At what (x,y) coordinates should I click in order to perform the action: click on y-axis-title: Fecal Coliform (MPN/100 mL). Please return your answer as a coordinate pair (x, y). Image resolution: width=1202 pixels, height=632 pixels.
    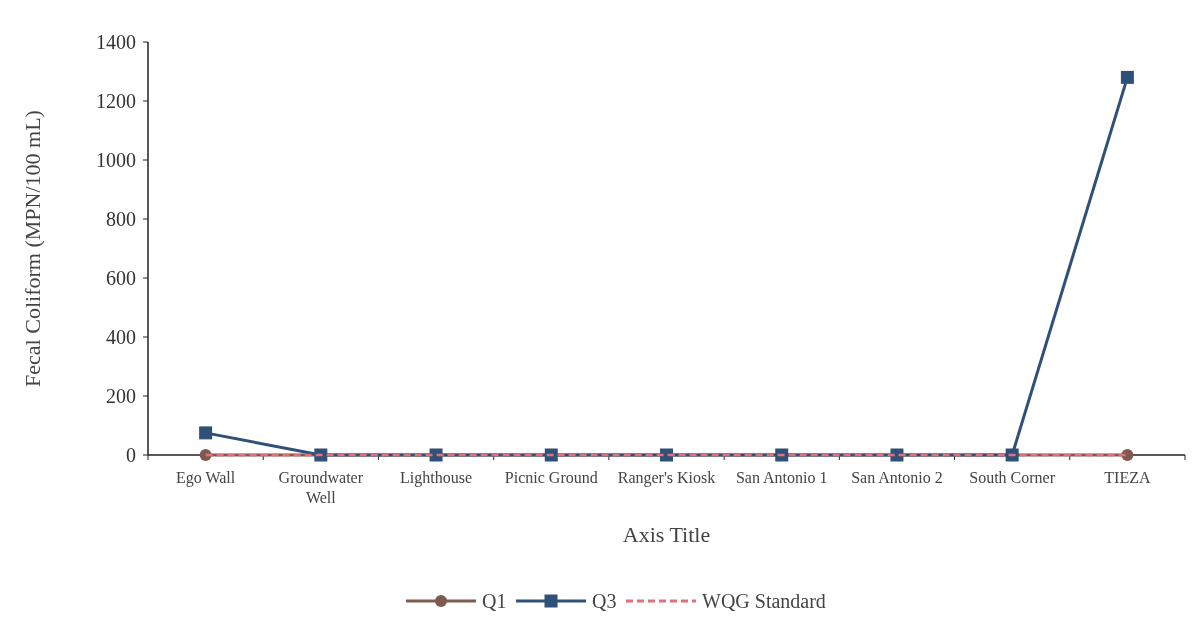
    Looking at the image, I should click on (32, 248).